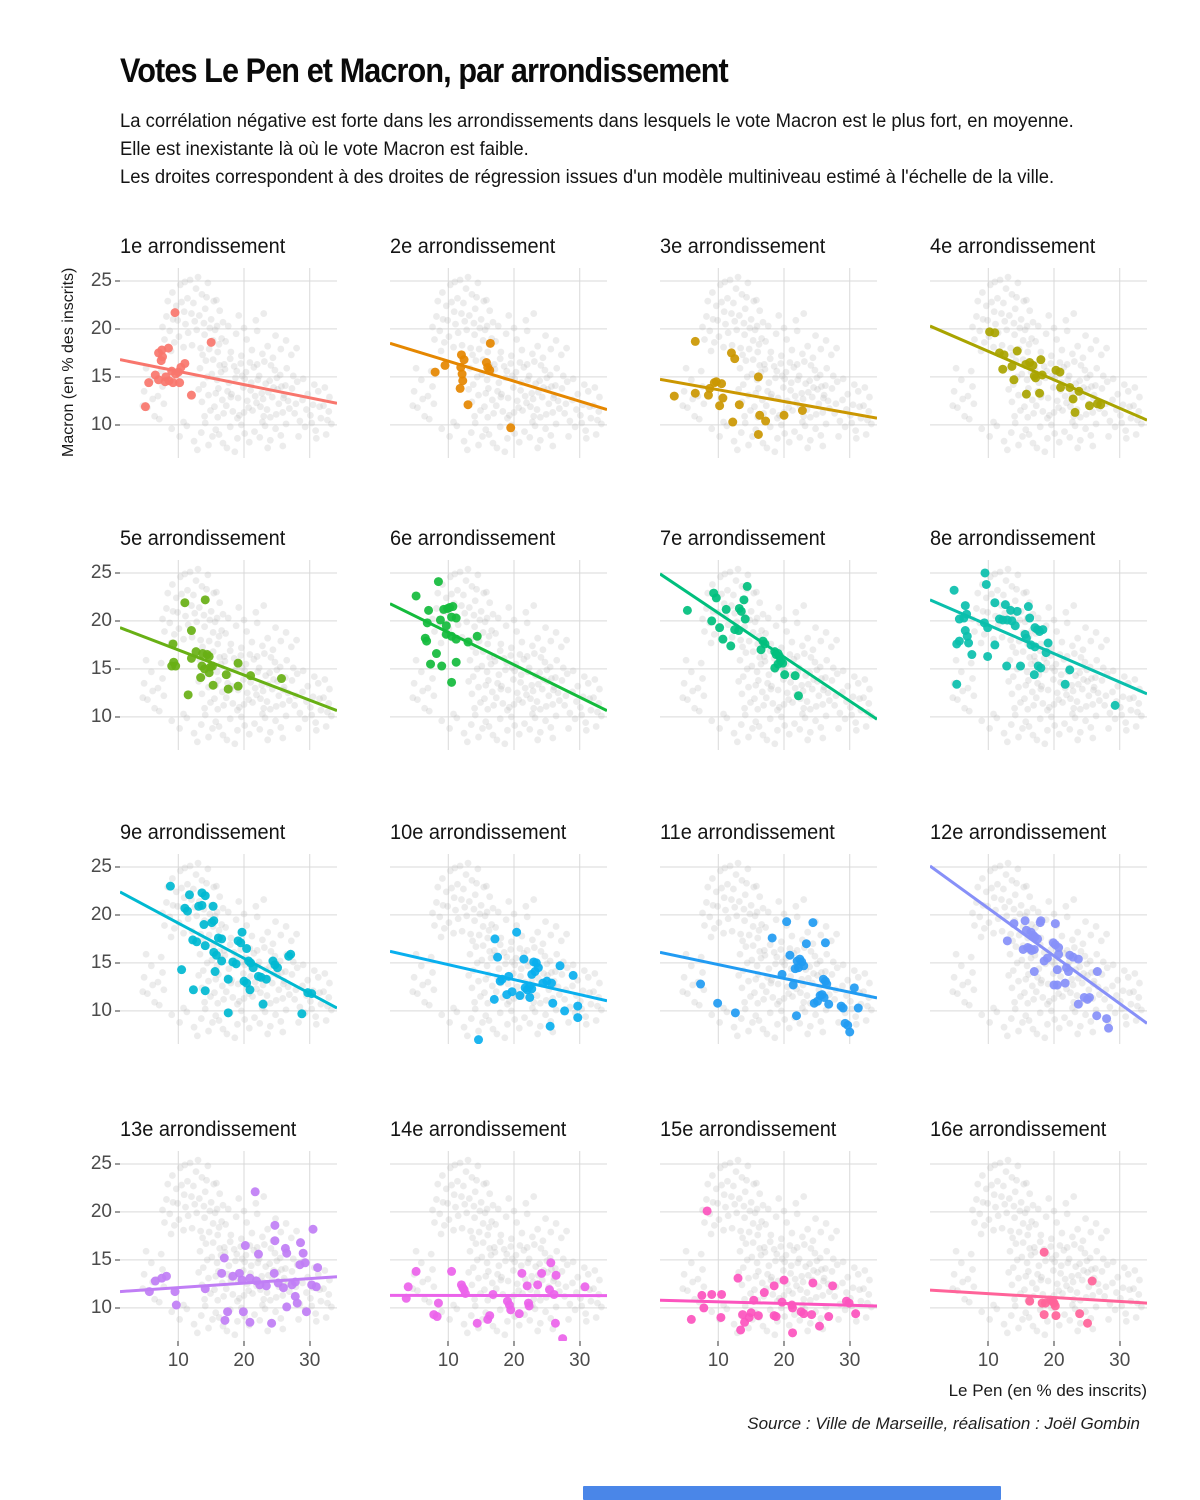 The height and width of the screenshot is (1500, 1200). Describe the element at coordinates (203, 832) in the screenshot. I see `facet-title: 9e arrondissement` at that location.